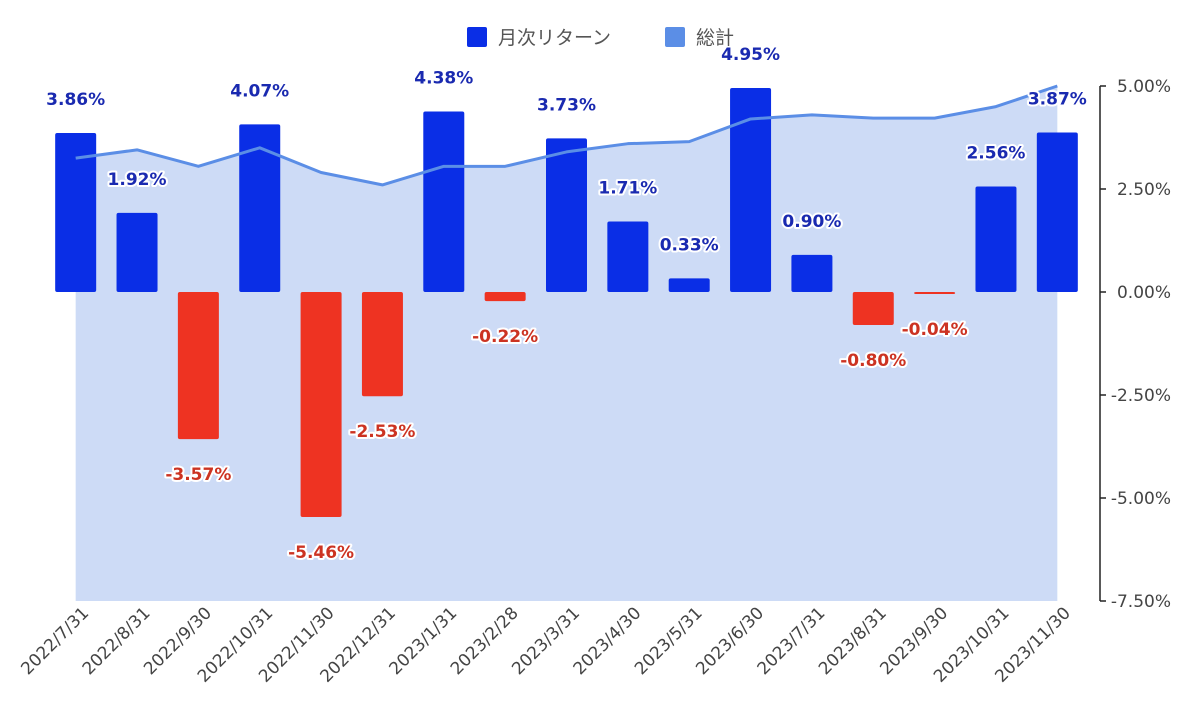 Image resolution: width=1200 pixels, height=723 pixels. What do you see at coordinates (566, 105) in the screenshot?
I see `data-label: 3.73%` at bounding box center [566, 105].